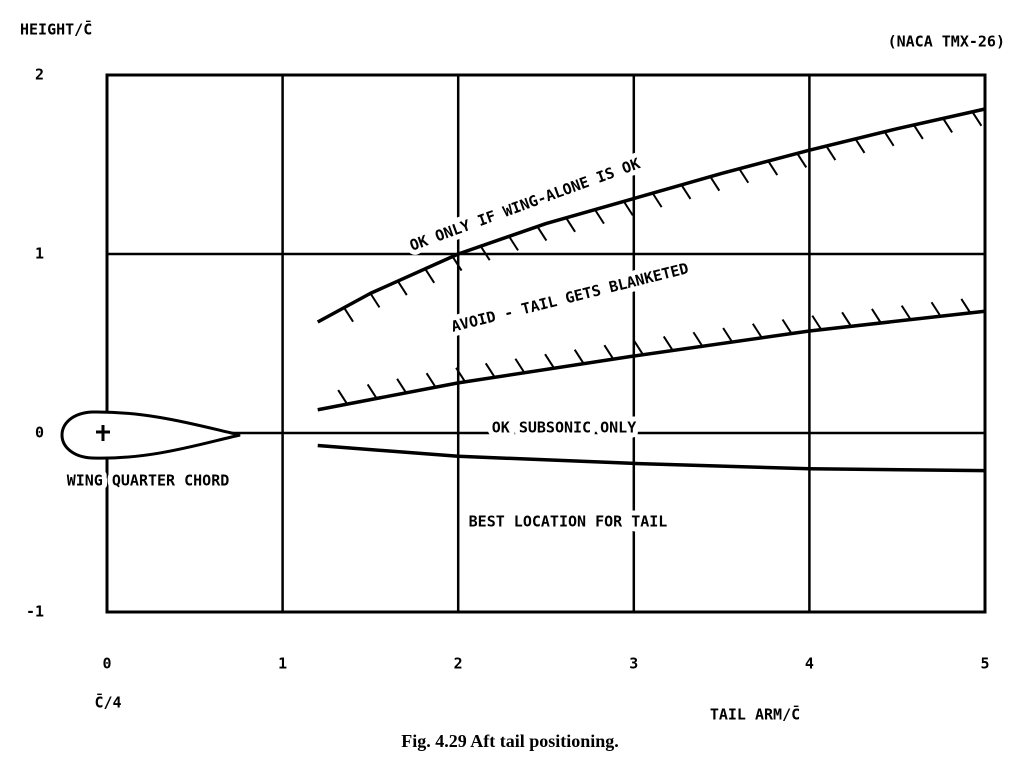  What do you see at coordinates (103, 433) in the screenshot?
I see `quarter-chord-mark` at bounding box center [103, 433].